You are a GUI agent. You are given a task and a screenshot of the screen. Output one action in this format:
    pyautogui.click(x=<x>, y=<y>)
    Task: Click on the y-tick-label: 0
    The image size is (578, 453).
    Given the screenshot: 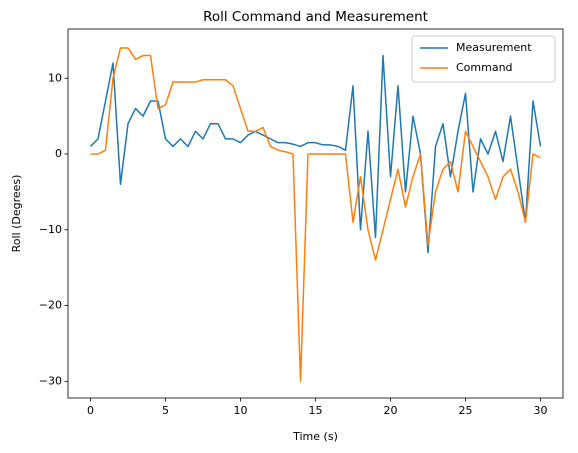 What is the action you would take?
    pyautogui.click(x=58, y=153)
    